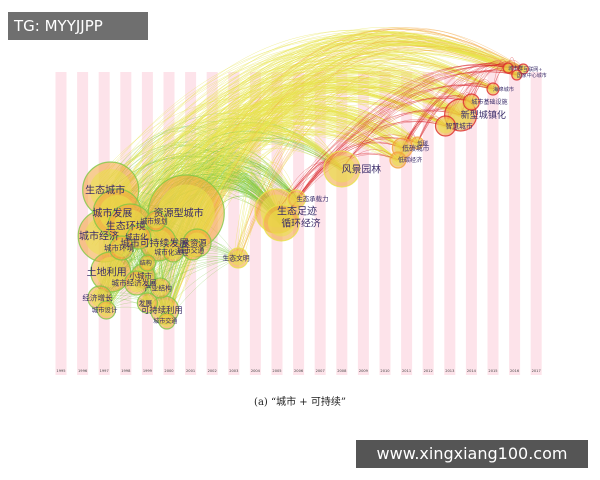 This screenshot has width=600, height=480. Describe the element at coordinates (256, 371) in the screenshot. I see `year-tick-label: 2004` at that location.